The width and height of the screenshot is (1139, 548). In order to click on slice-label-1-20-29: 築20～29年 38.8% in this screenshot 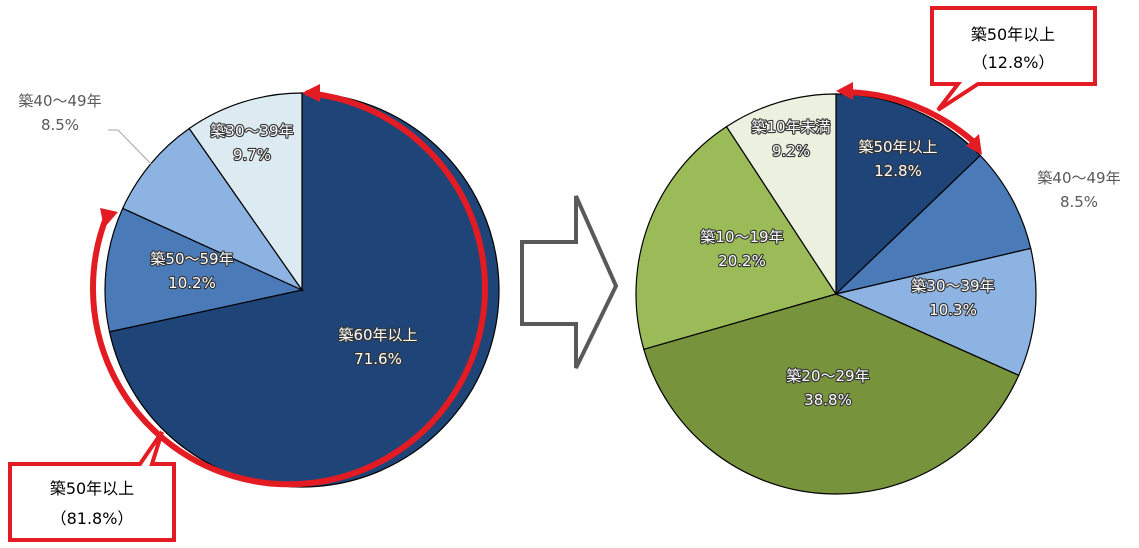, I will do `click(827, 388)`.